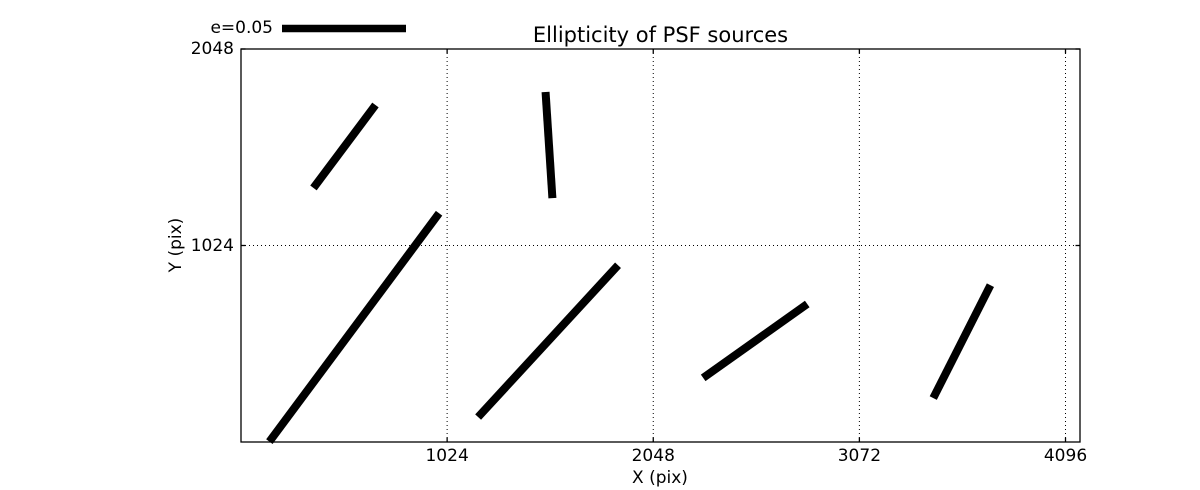  What do you see at coordinates (447, 456) in the screenshot?
I see `x-tick-label-1024: 1024` at bounding box center [447, 456].